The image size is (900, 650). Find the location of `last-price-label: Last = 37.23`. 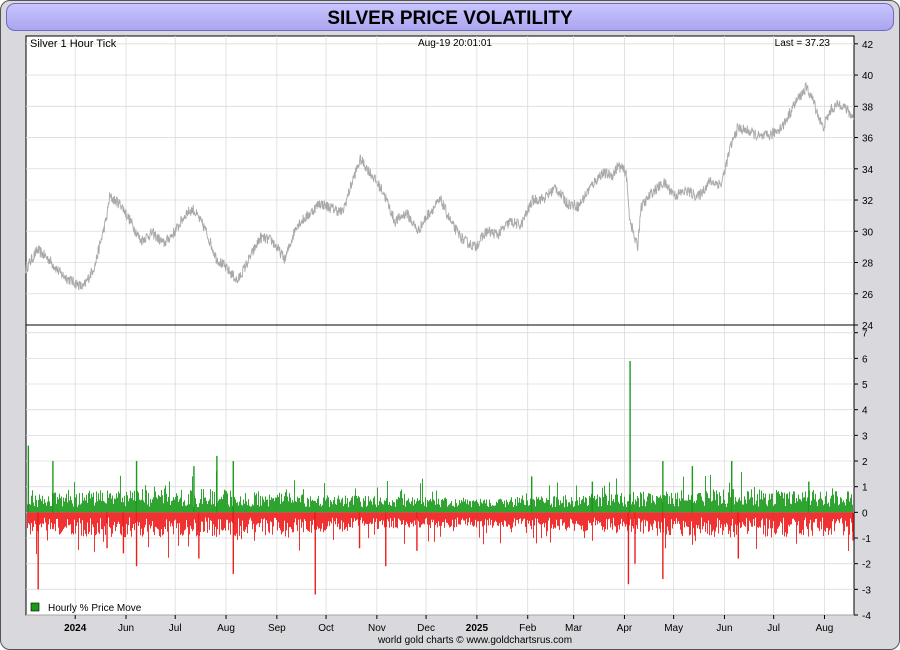

last-price-label: Last = 37.23 is located at coordinates (803, 43).